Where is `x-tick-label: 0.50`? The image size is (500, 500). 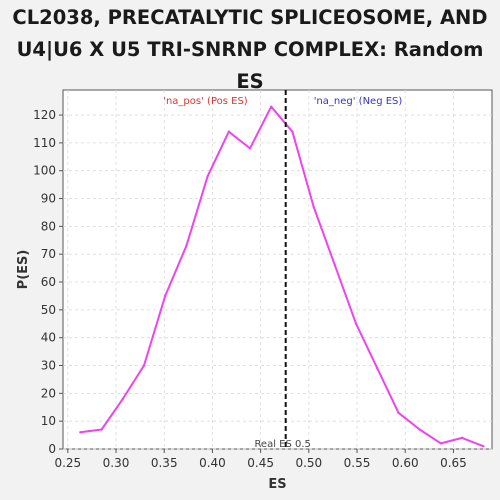
x-tick-label: 0.50 is located at coordinates (308, 463).